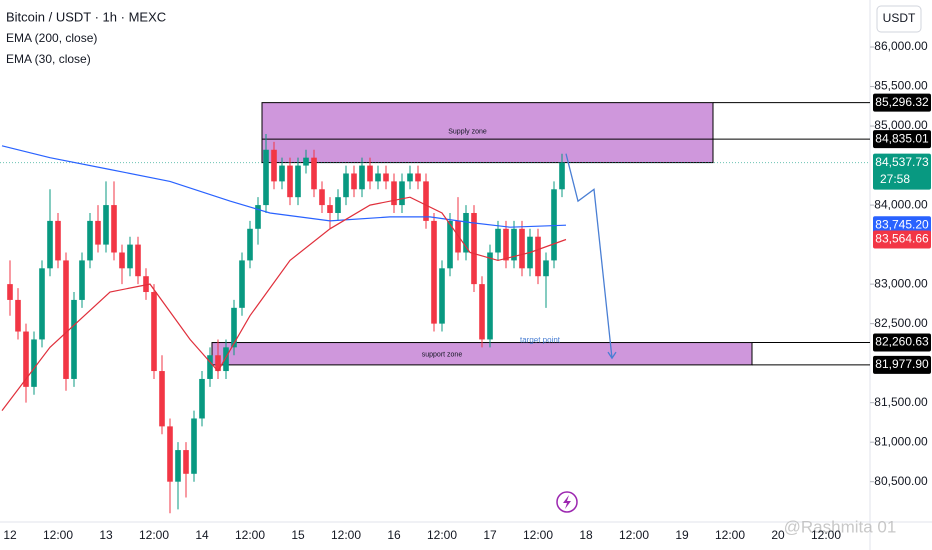  I want to click on y-tick-label: 83,000.00, so click(901, 283).